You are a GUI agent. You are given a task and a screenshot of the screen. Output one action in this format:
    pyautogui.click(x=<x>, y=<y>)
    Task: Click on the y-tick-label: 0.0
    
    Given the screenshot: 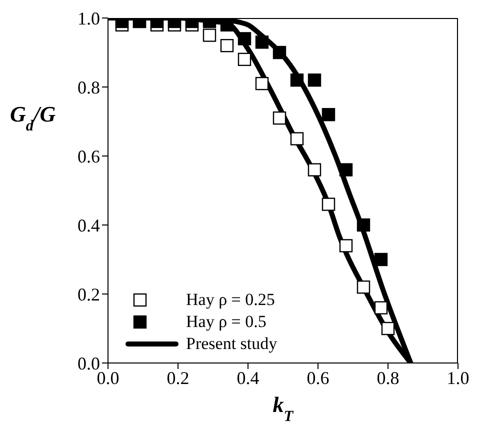 What is the action you would take?
    pyautogui.click(x=89, y=363)
    